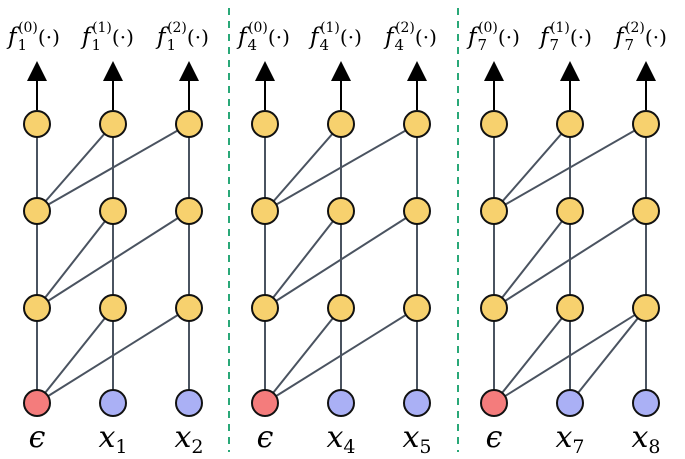  I want to click on input-label: x1, so click(112, 439).